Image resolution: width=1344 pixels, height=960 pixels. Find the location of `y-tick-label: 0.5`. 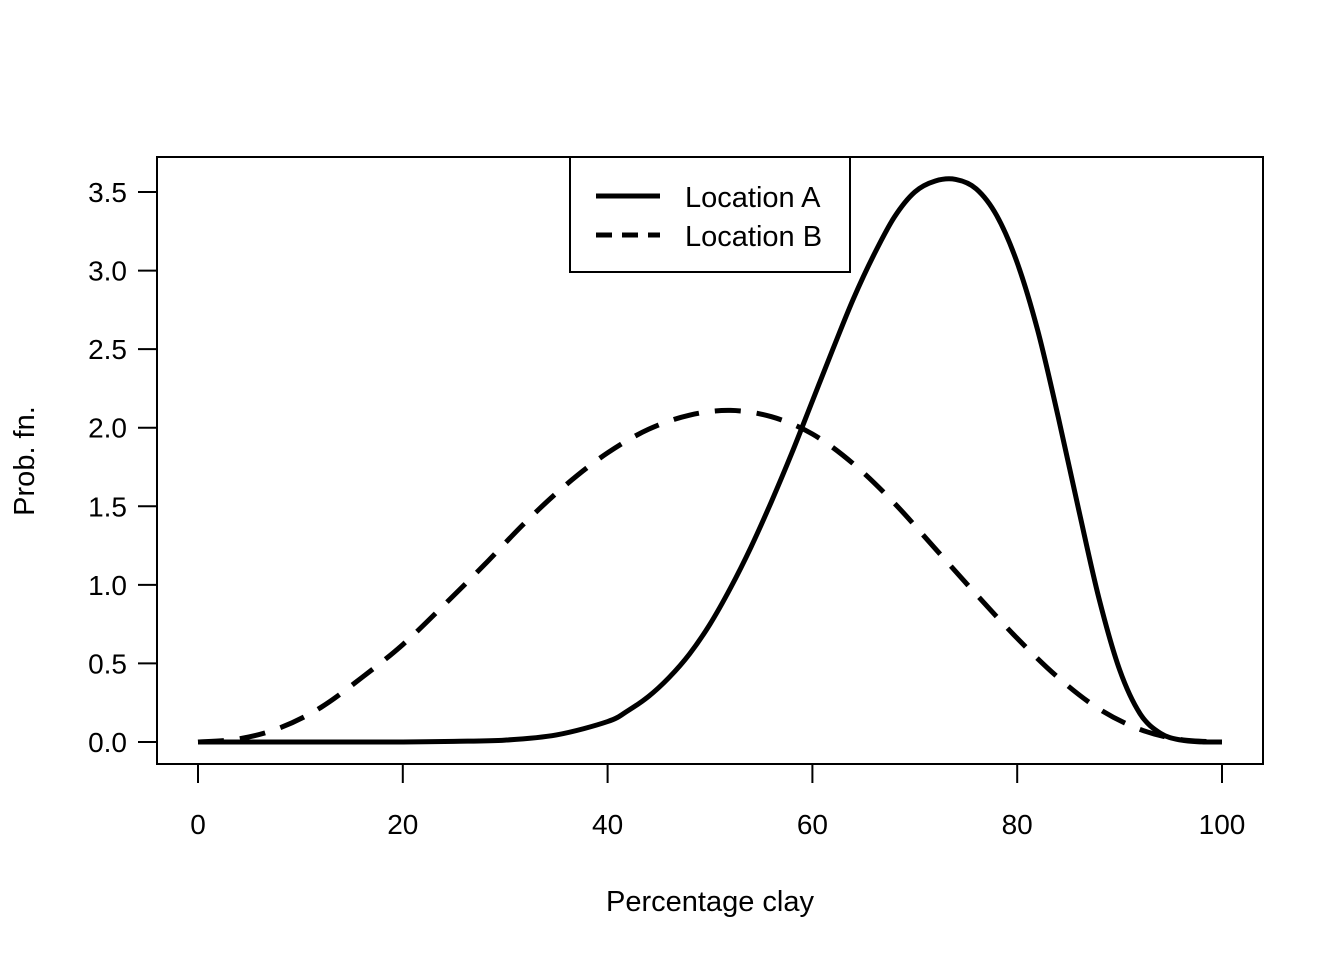

y-tick-label: 0.5 is located at coordinates (107, 663).